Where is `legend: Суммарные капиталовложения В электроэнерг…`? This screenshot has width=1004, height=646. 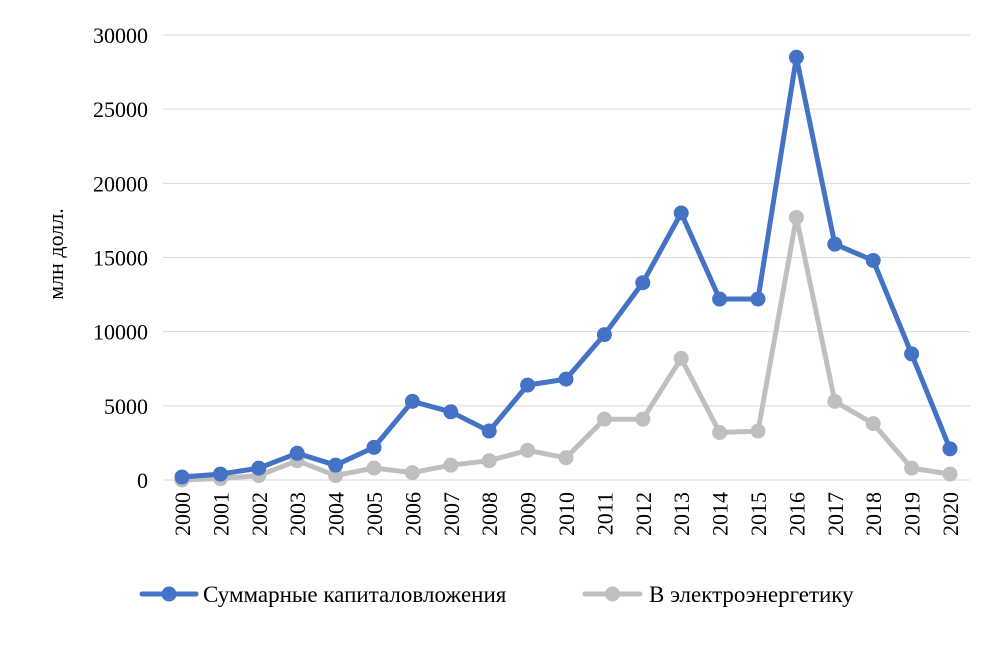 legend: Суммарные капиталовложения В электроэнерг… is located at coordinates (496, 594).